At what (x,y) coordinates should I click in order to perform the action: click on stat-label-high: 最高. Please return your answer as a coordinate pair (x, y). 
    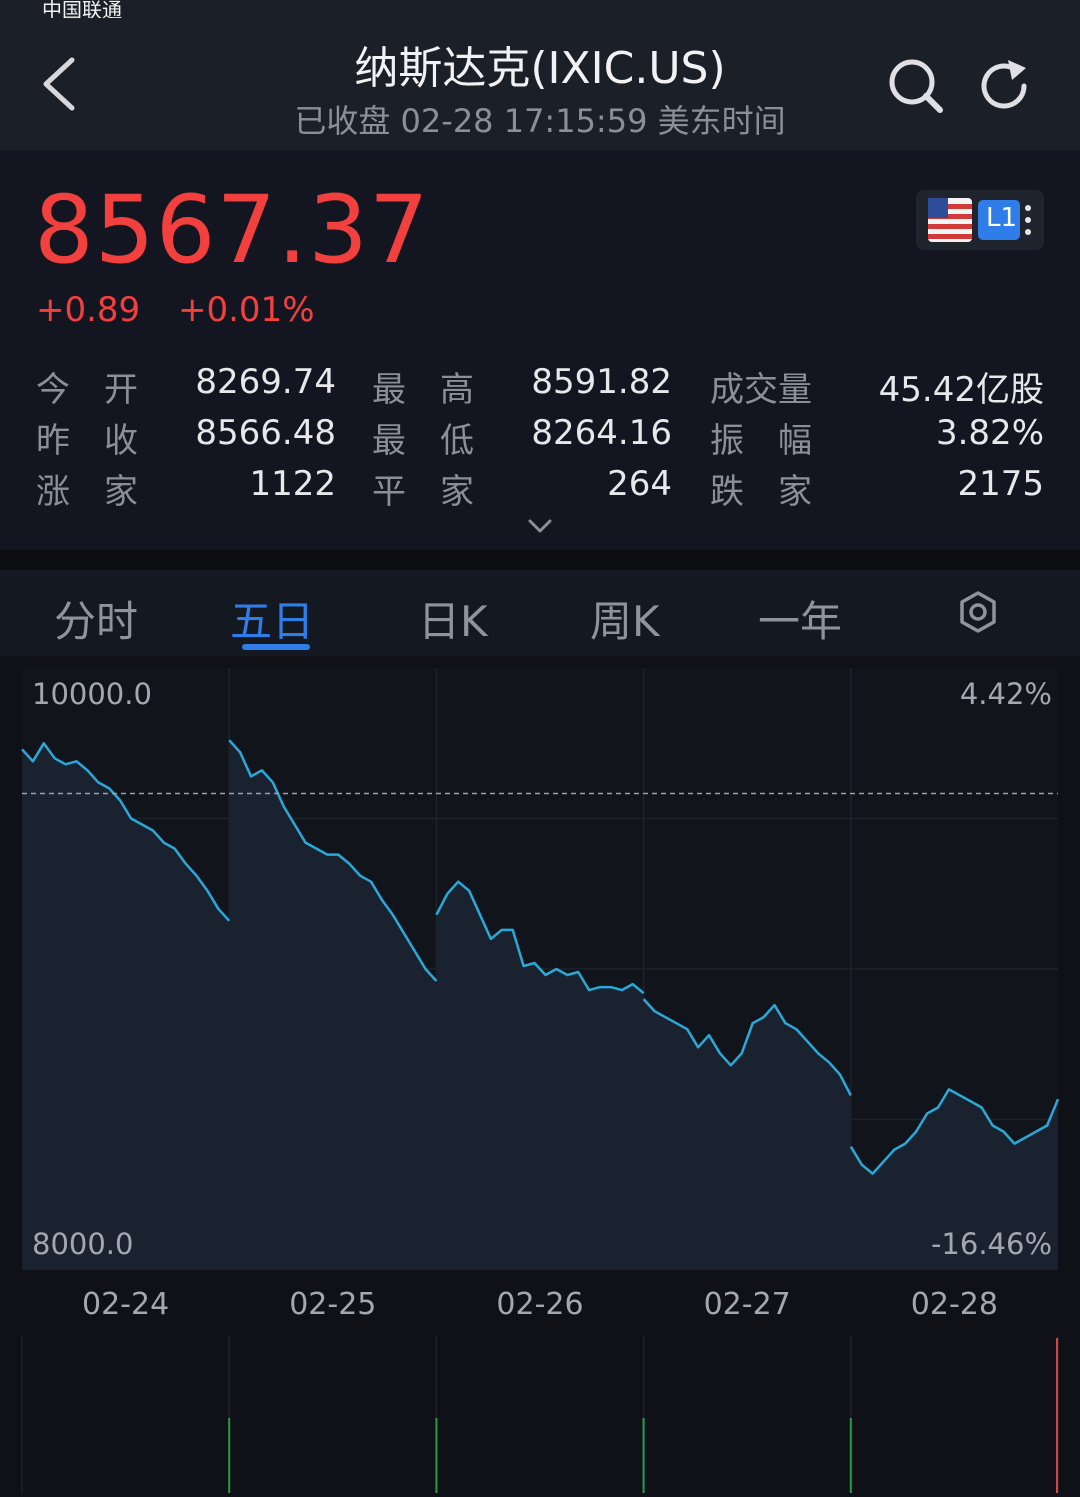
    Looking at the image, I should click on (440, 390).